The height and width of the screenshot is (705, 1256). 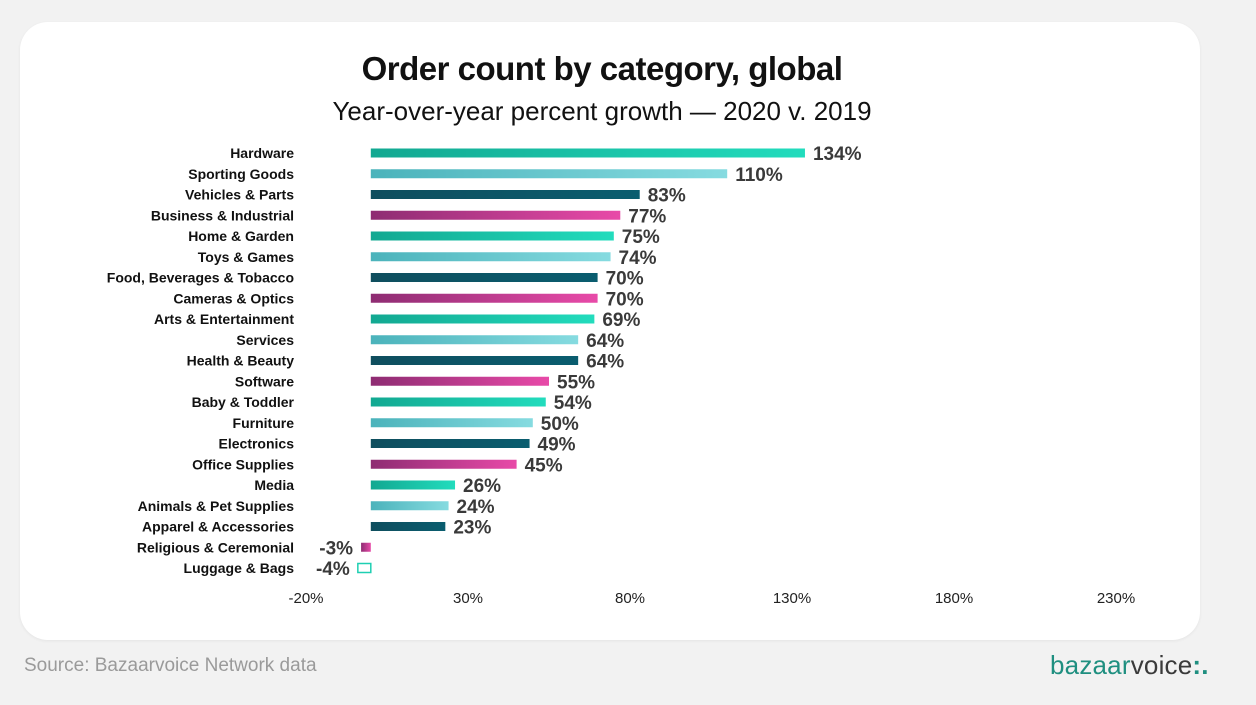 What do you see at coordinates (560, 424) in the screenshot?
I see `value-label: 50%` at bounding box center [560, 424].